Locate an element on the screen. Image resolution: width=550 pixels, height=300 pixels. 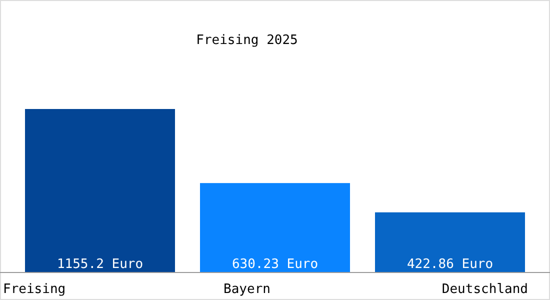
chart-title: Freising 2025 is located at coordinates (247, 40).